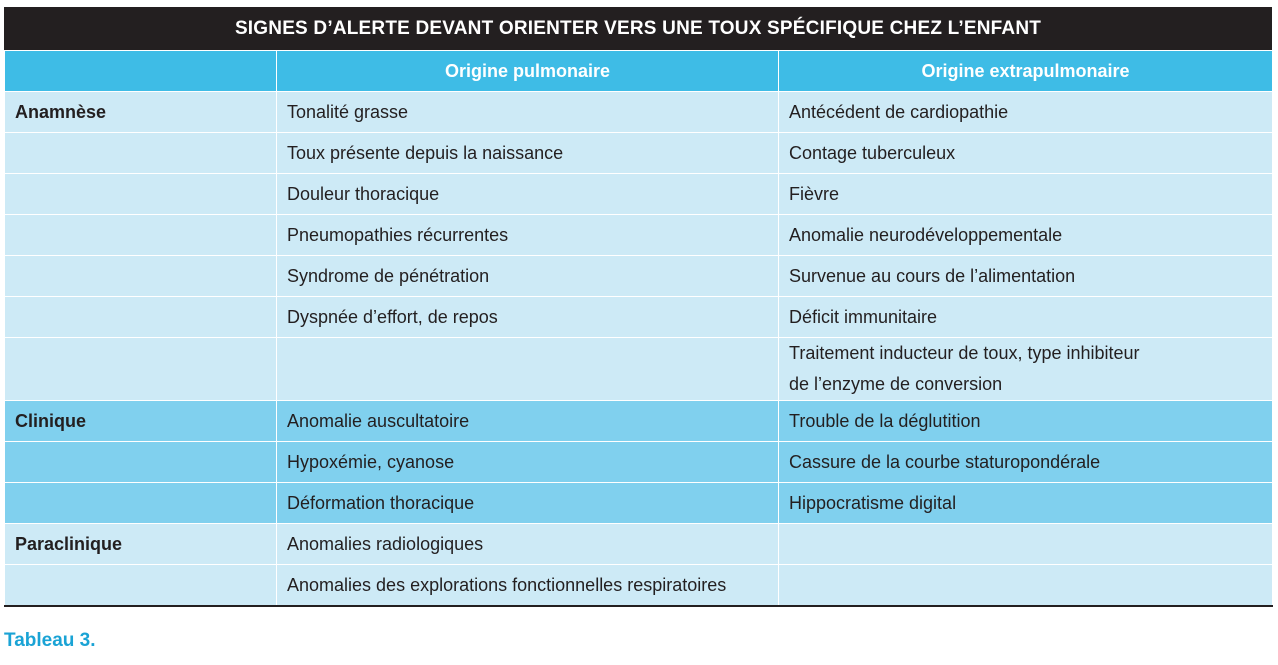 This screenshot has width=1278, height=665. I want to click on cell: Hippocratisme digital, so click(1025, 503).